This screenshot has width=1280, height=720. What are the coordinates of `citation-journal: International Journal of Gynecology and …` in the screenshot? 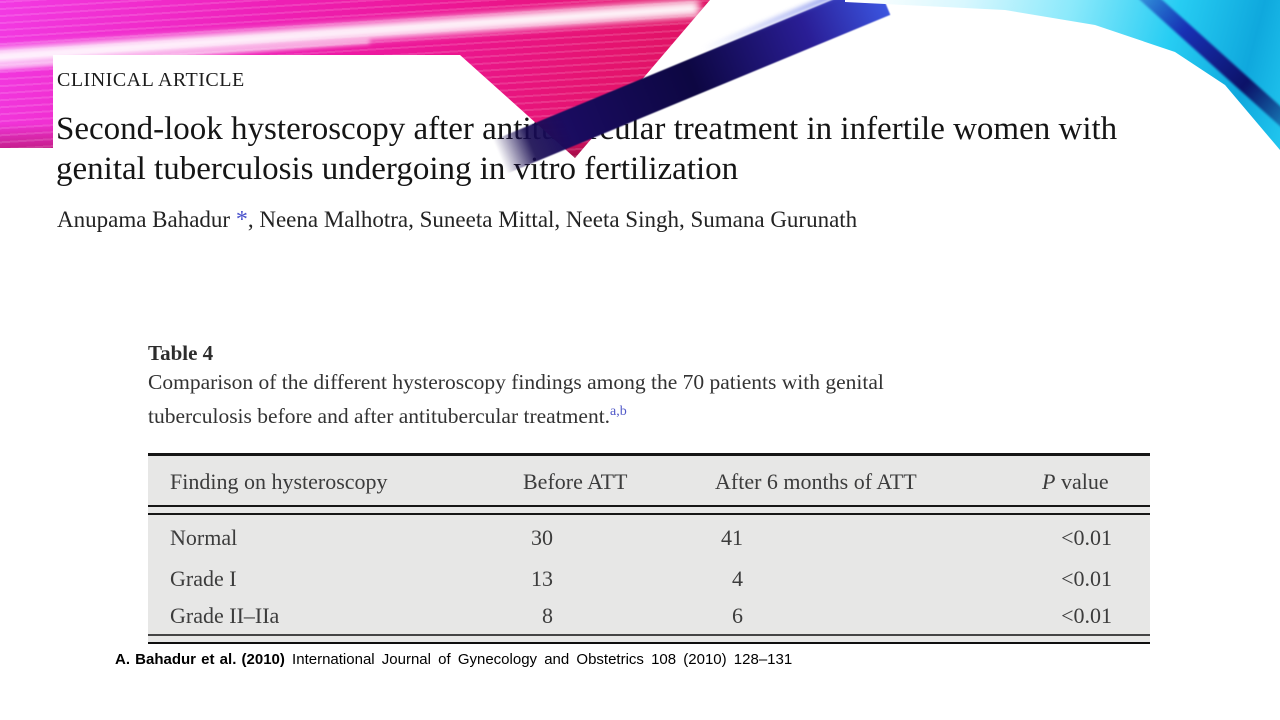 It's located at (538, 659).